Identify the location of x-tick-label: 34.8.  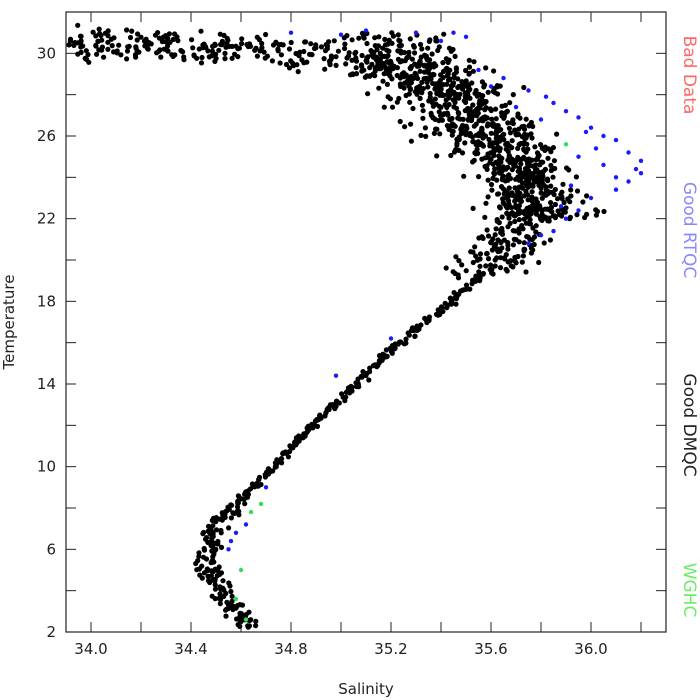
(290, 649).